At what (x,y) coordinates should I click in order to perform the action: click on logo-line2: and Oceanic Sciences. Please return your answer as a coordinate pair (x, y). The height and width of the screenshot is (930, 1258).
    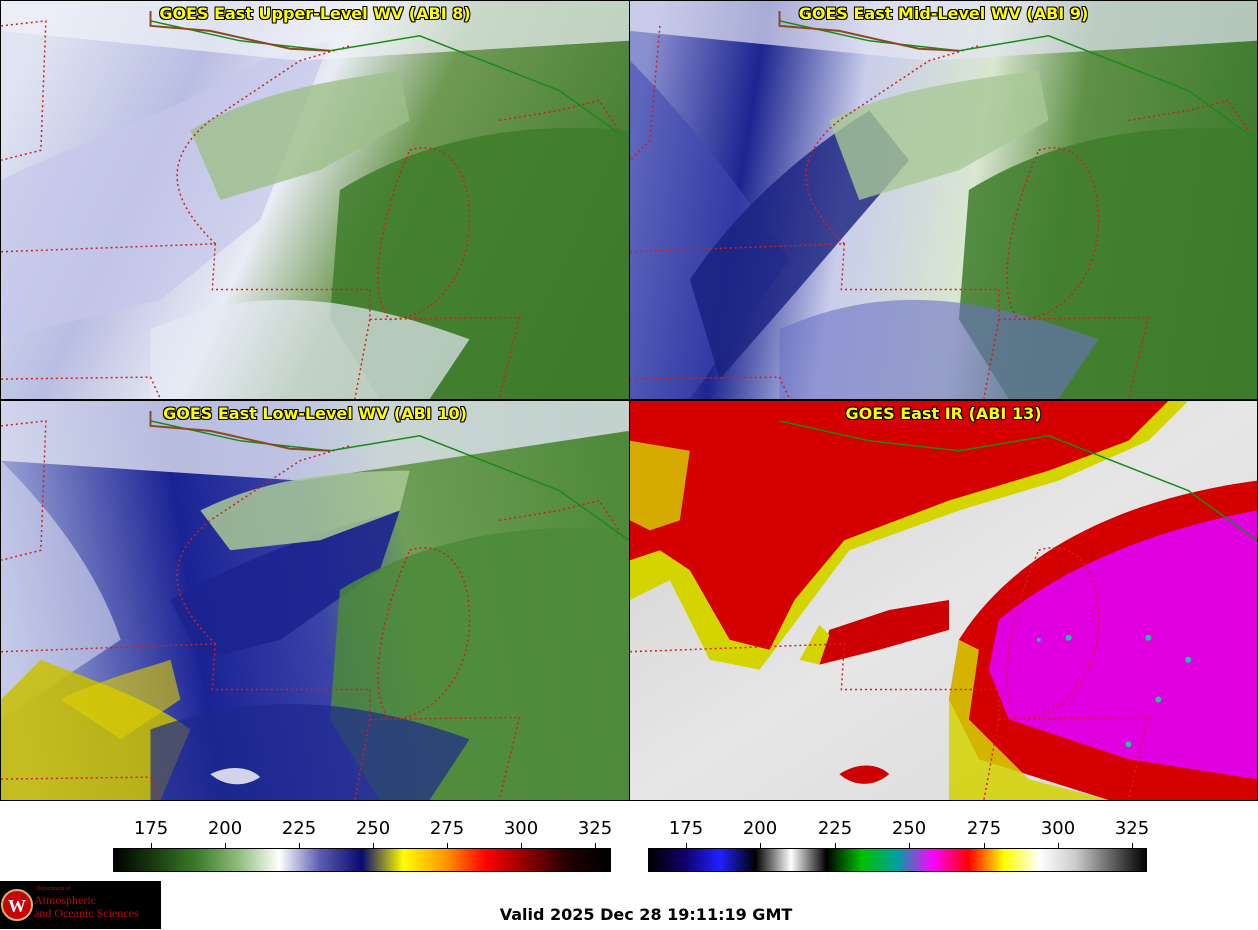
    Looking at the image, I should click on (86, 913).